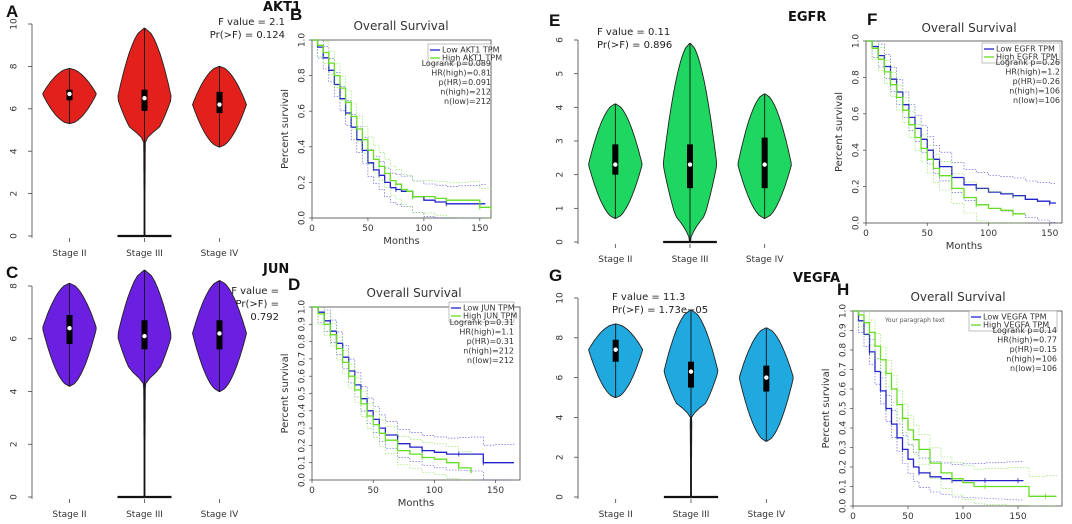  I want to click on annotation-text: Your paragraph text, so click(914, 320).